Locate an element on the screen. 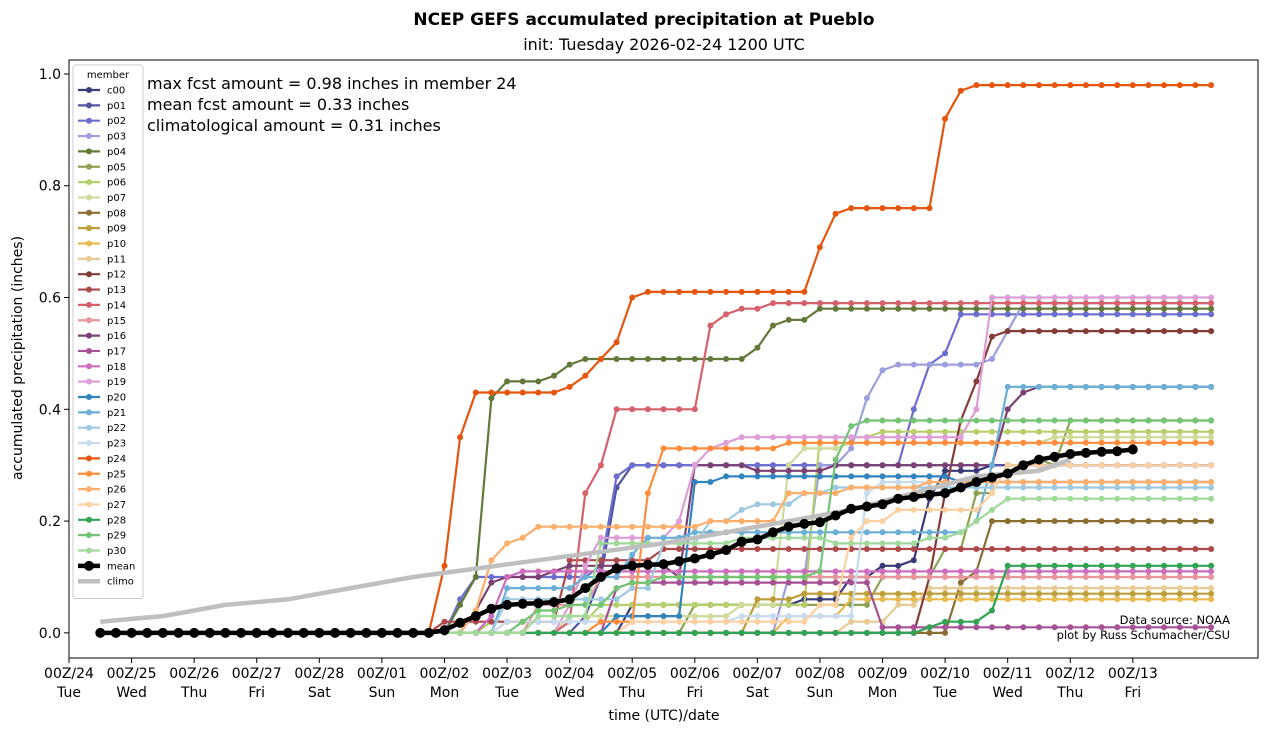 This screenshot has height=733, width=1279. legend-marker-p26 is located at coordinates (89, 489).